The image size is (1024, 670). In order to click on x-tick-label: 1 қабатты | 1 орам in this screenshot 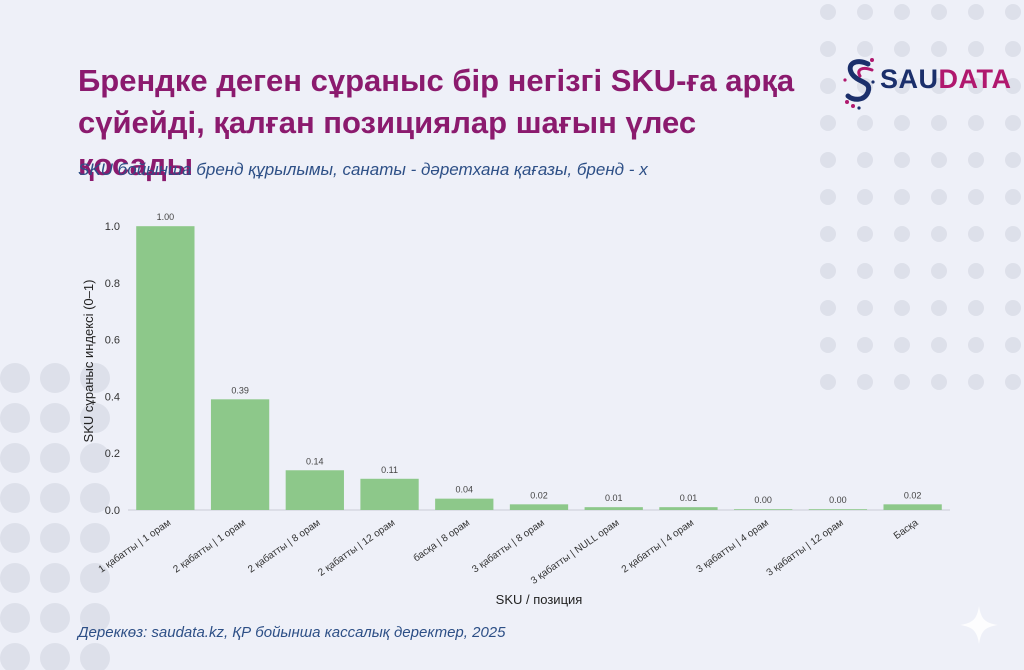, I will do `click(134, 546)`.